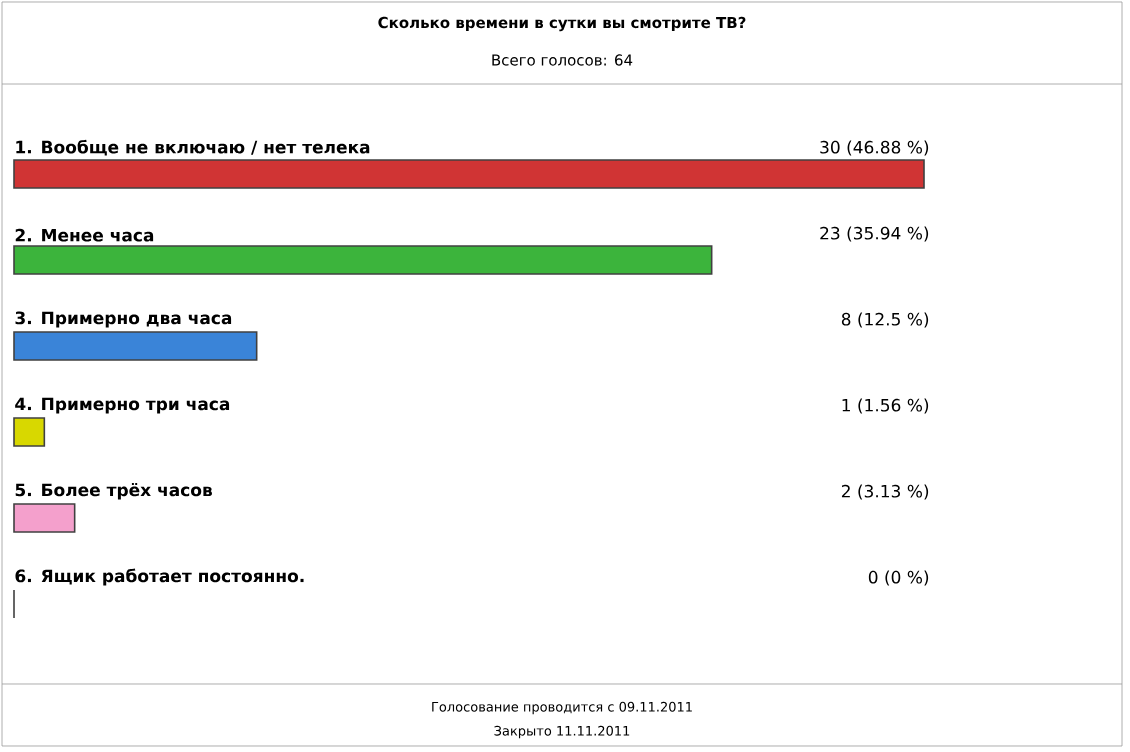 The width and height of the screenshot is (1130, 752). Describe the element at coordinates (123, 319) in the screenshot. I see `y-tick-label: 3. Примерно два часа` at that location.